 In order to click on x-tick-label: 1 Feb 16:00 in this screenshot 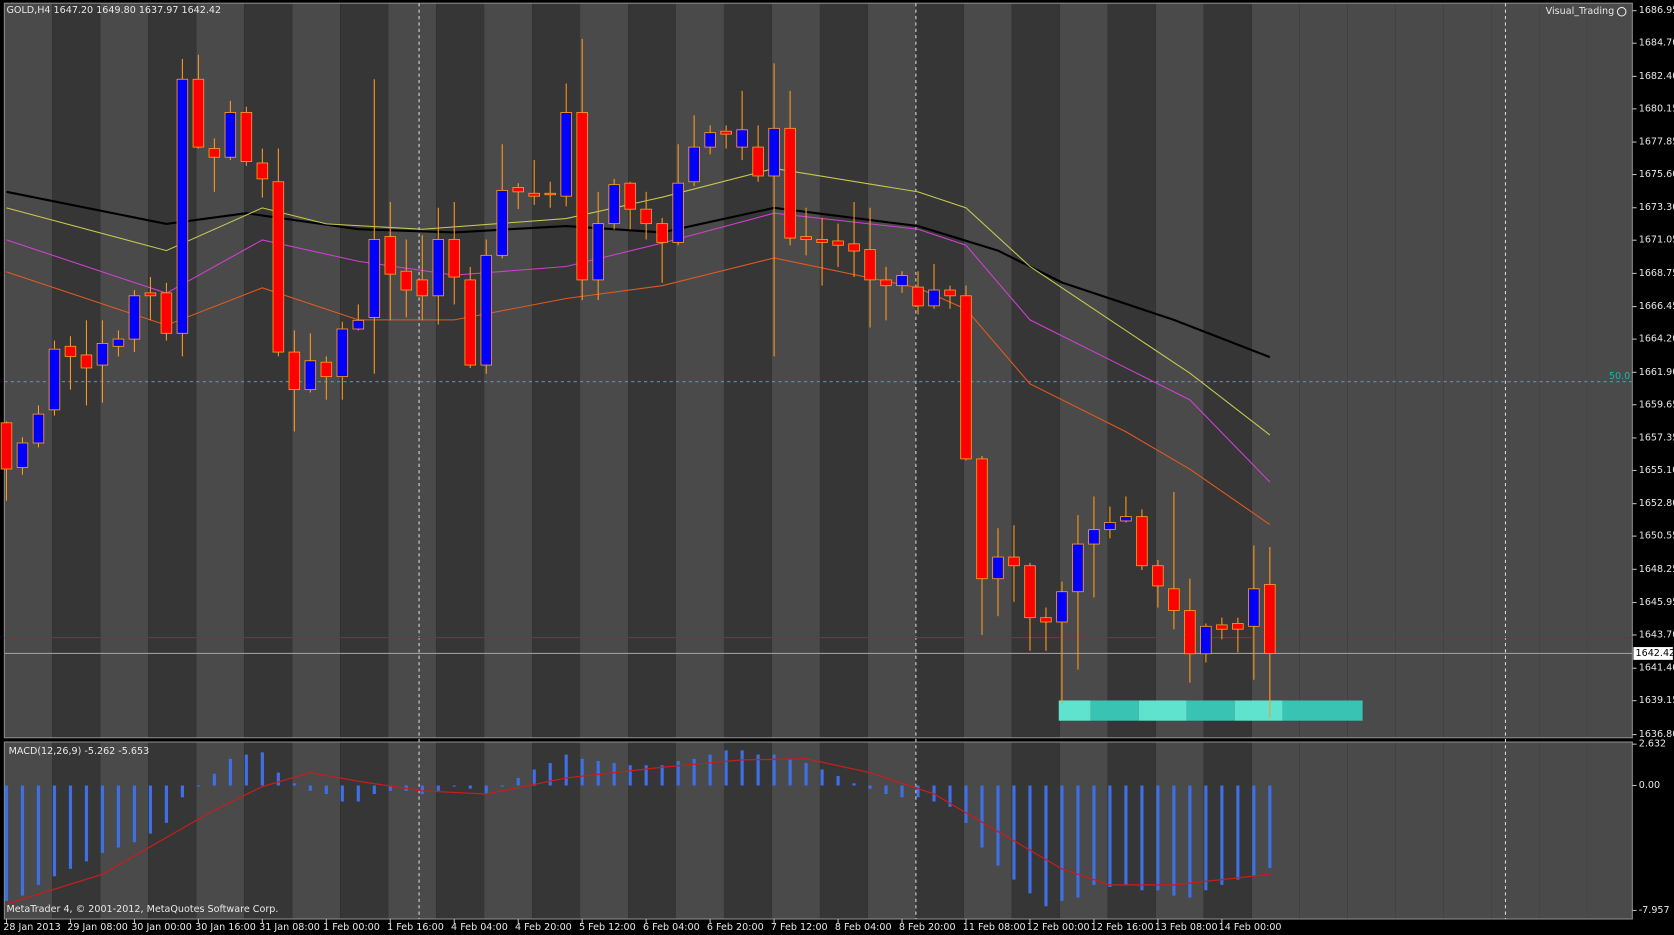, I will do `click(415, 927)`.